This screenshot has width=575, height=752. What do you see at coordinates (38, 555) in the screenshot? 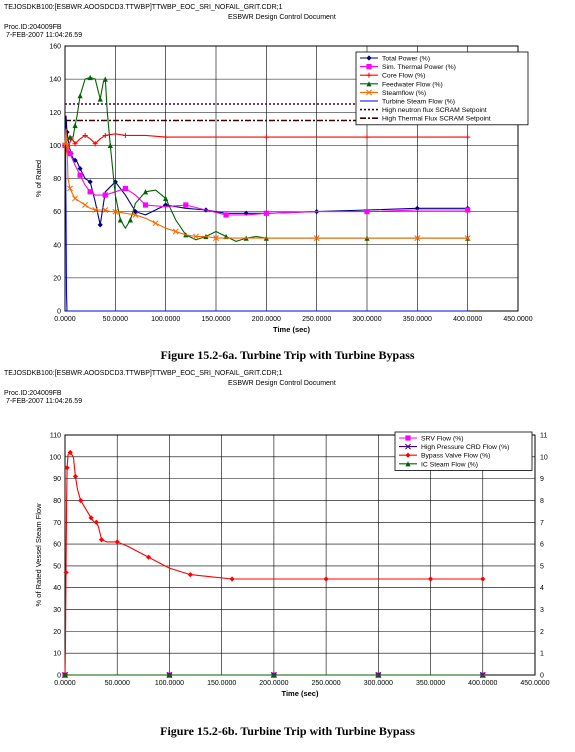
I see `chart-b-y-axis-label: % of Rated Vessel Steam Flow` at bounding box center [38, 555].